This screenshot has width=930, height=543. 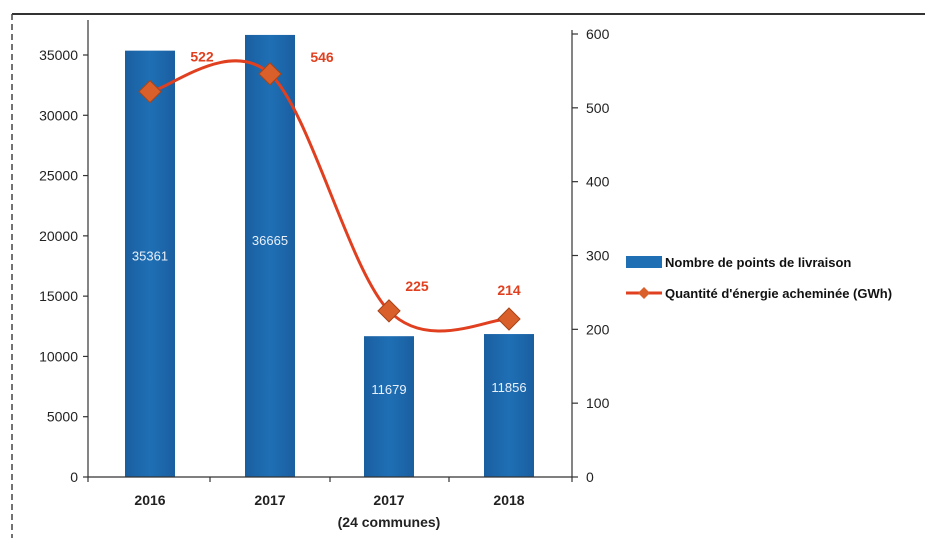 What do you see at coordinates (149, 500) in the screenshot?
I see `x-tick-label: 2016` at bounding box center [149, 500].